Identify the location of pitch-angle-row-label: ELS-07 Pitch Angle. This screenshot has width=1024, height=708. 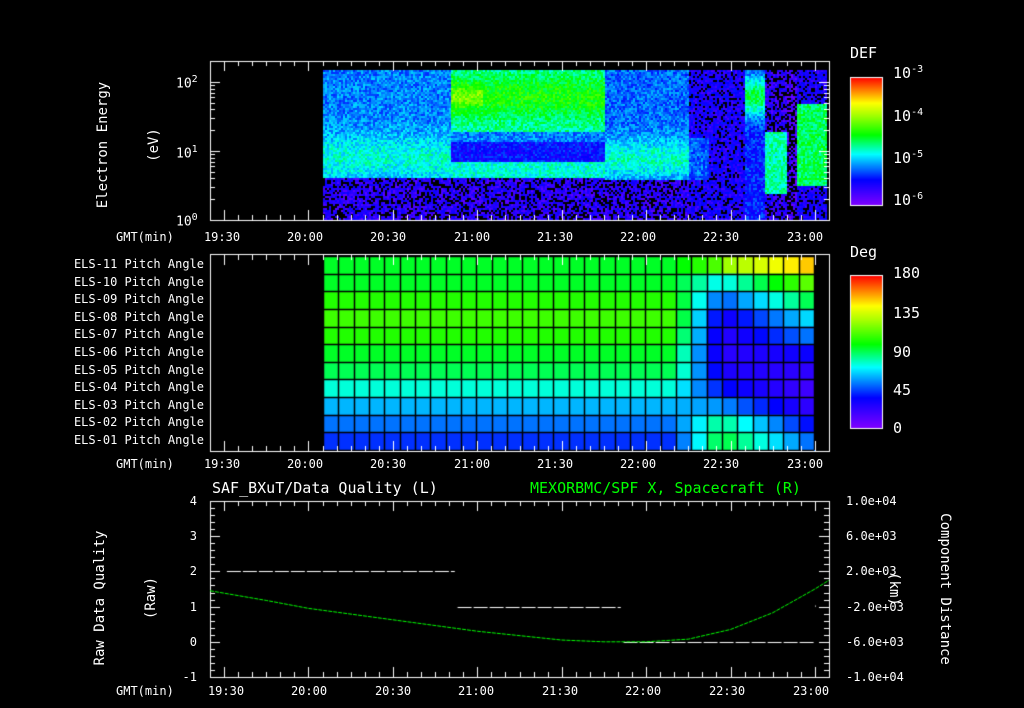
(138, 334).